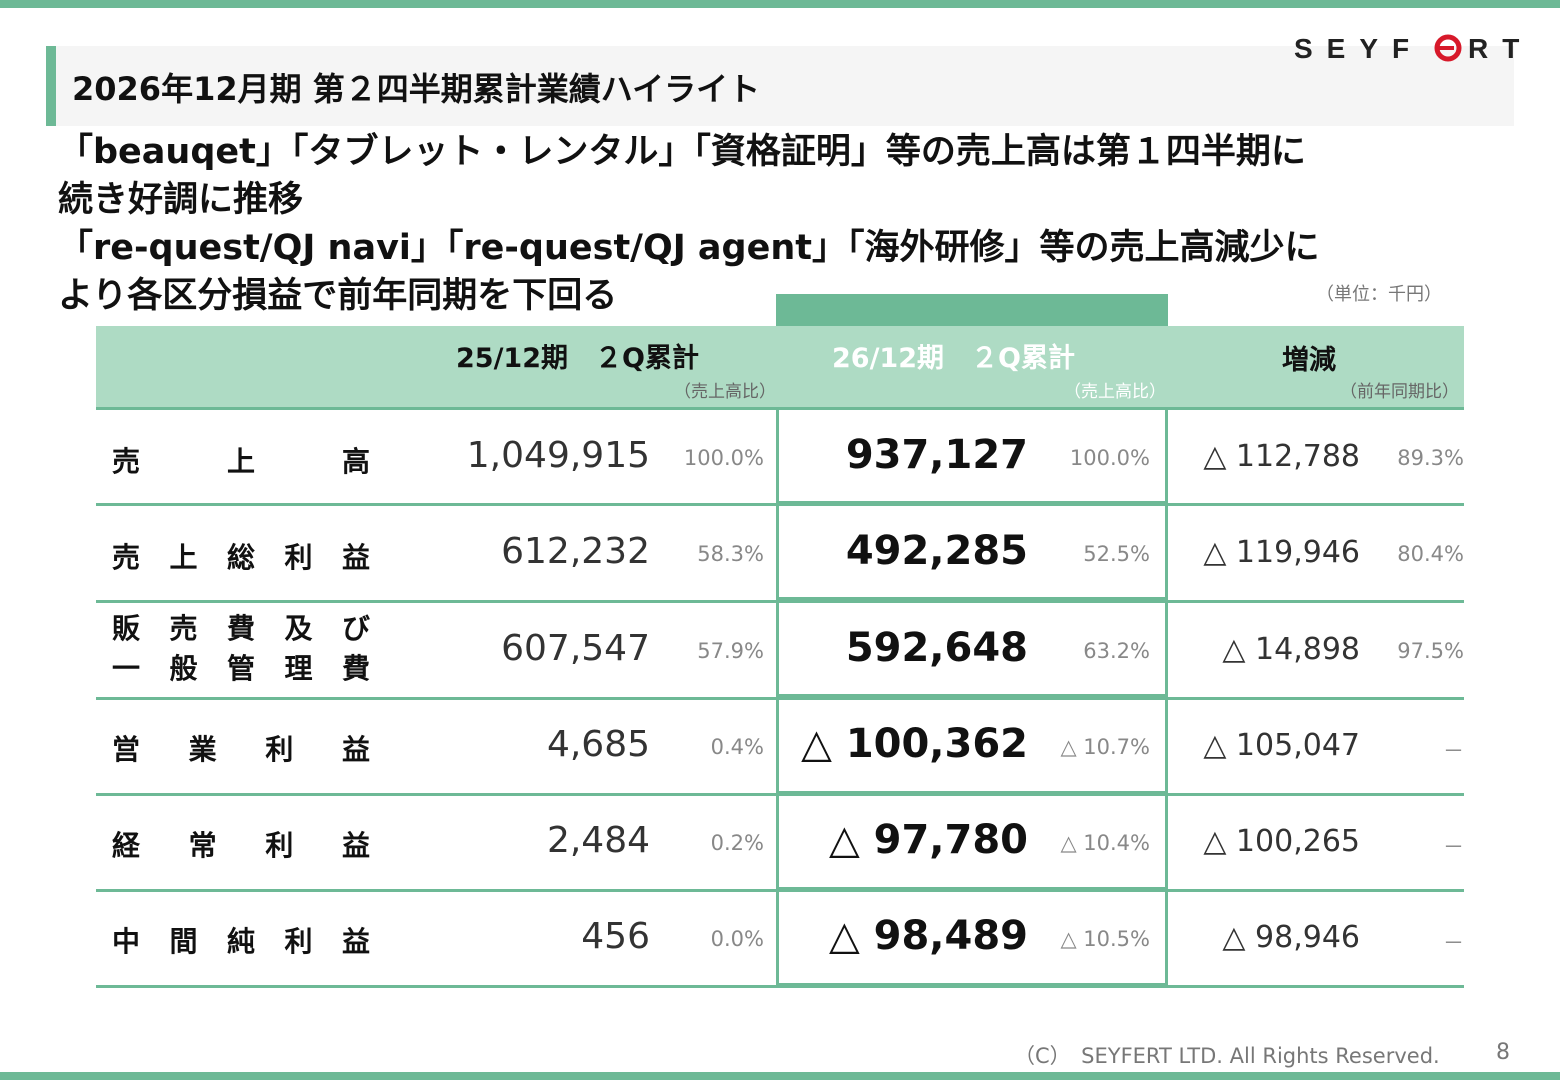  What do you see at coordinates (1105, 939) in the screenshot?
I see `current-ratio: △ 10.5%` at bounding box center [1105, 939].